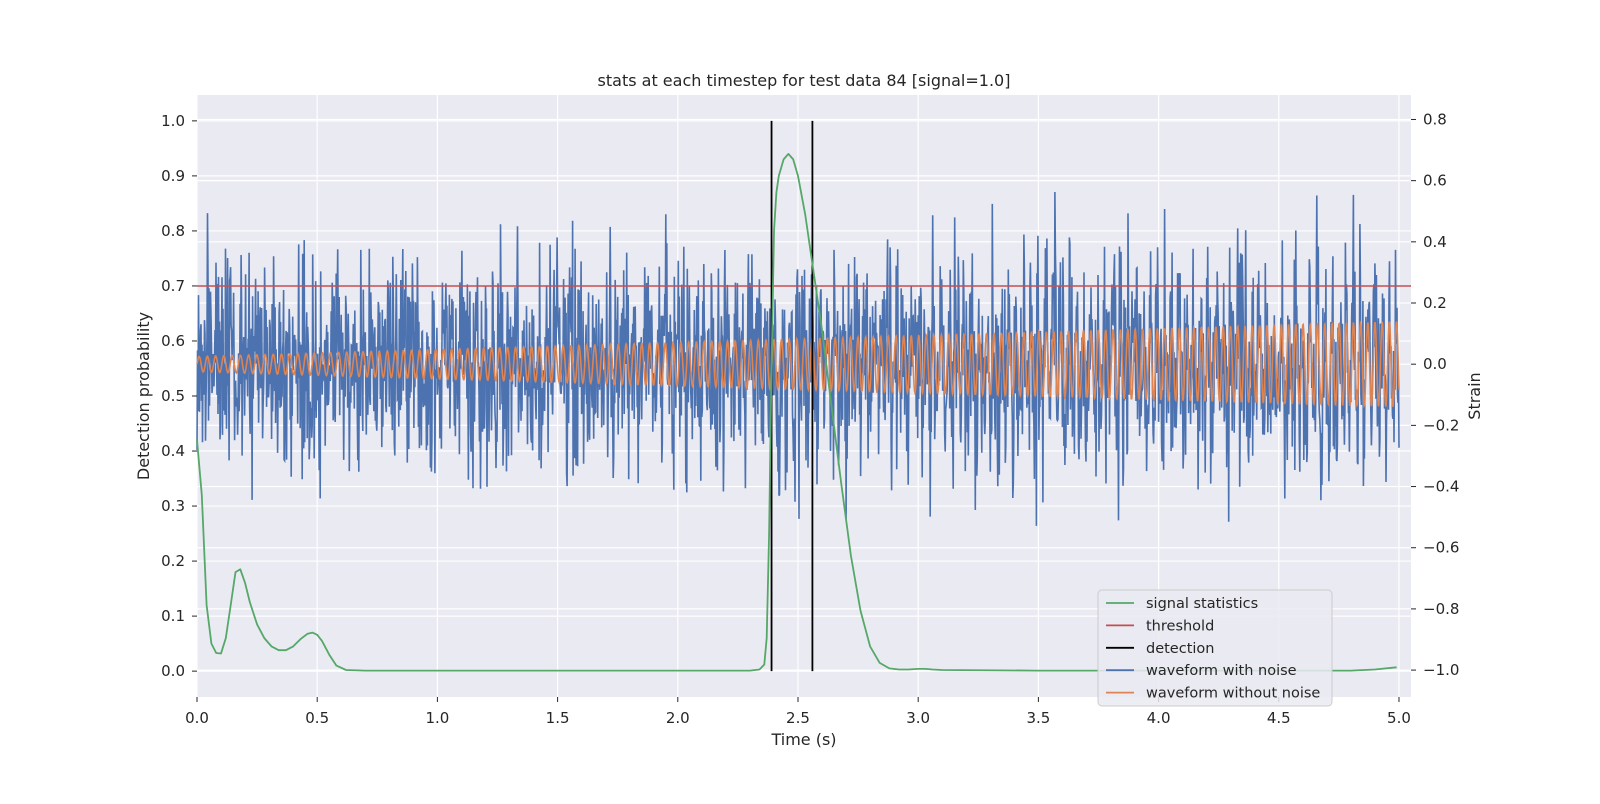 Image resolution: width=1600 pixels, height=804 pixels. What do you see at coordinates (197, 718) in the screenshot?
I see `x-tick-label: 0.0` at bounding box center [197, 718].